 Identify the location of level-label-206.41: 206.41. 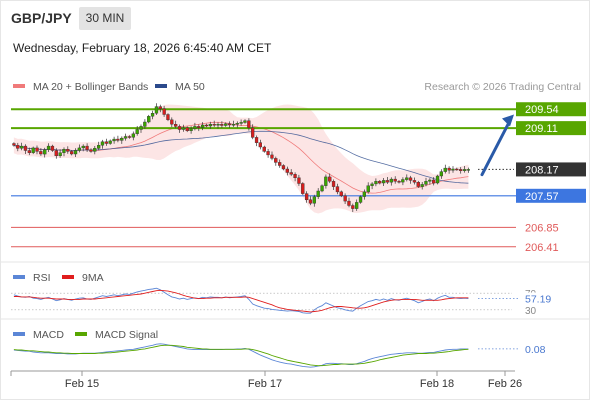
(542, 248).